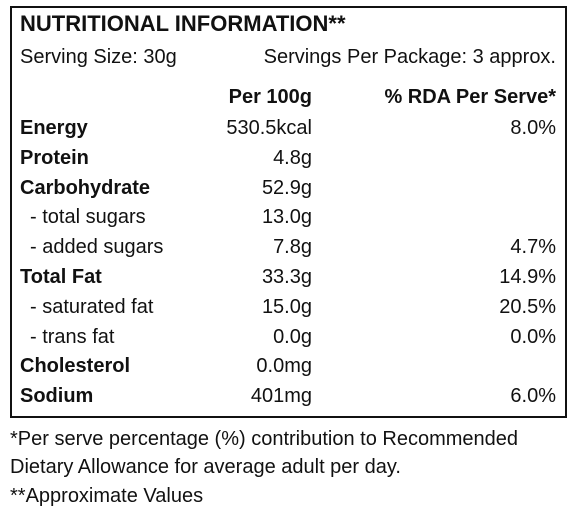  I want to click on row-label: - added sugars, so click(97, 247).